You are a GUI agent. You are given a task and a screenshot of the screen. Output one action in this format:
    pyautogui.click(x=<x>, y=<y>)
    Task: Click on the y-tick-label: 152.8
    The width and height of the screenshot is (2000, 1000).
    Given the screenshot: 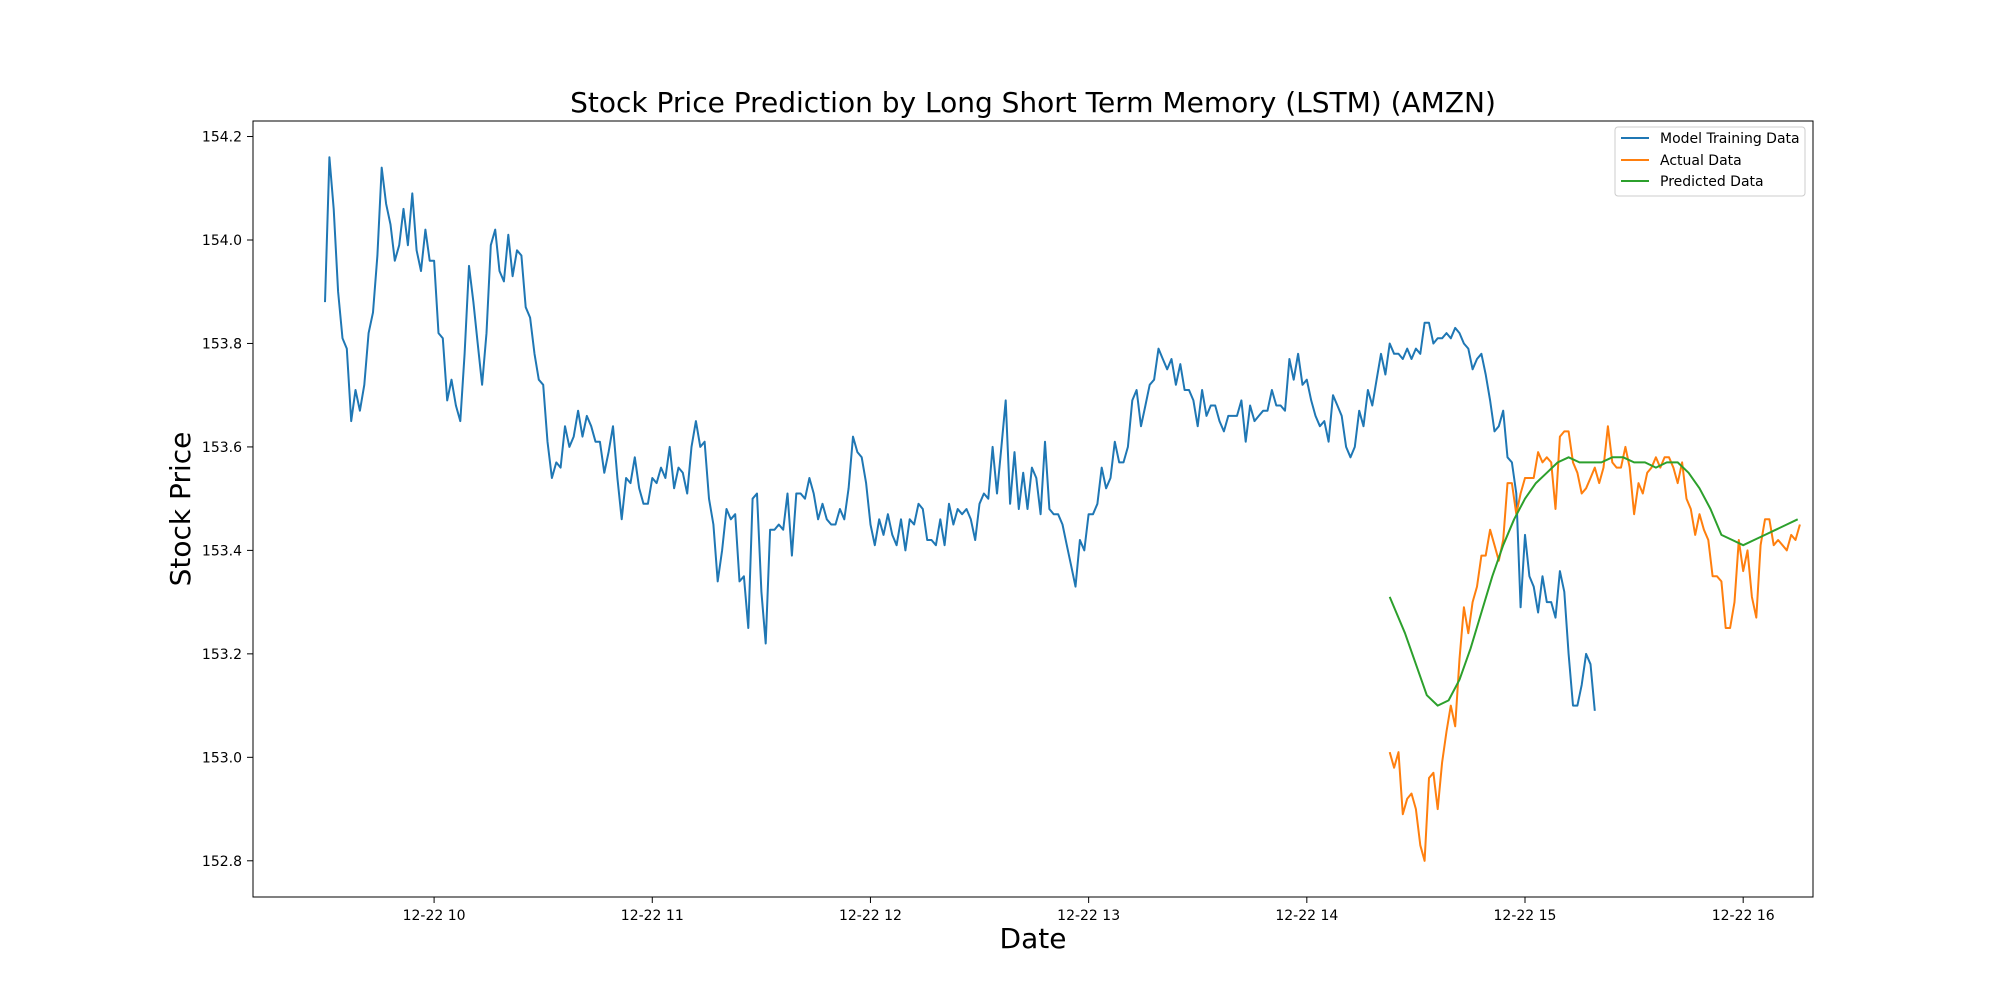 What is the action you would take?
    pyautogui.click(x=222, y=862)
    